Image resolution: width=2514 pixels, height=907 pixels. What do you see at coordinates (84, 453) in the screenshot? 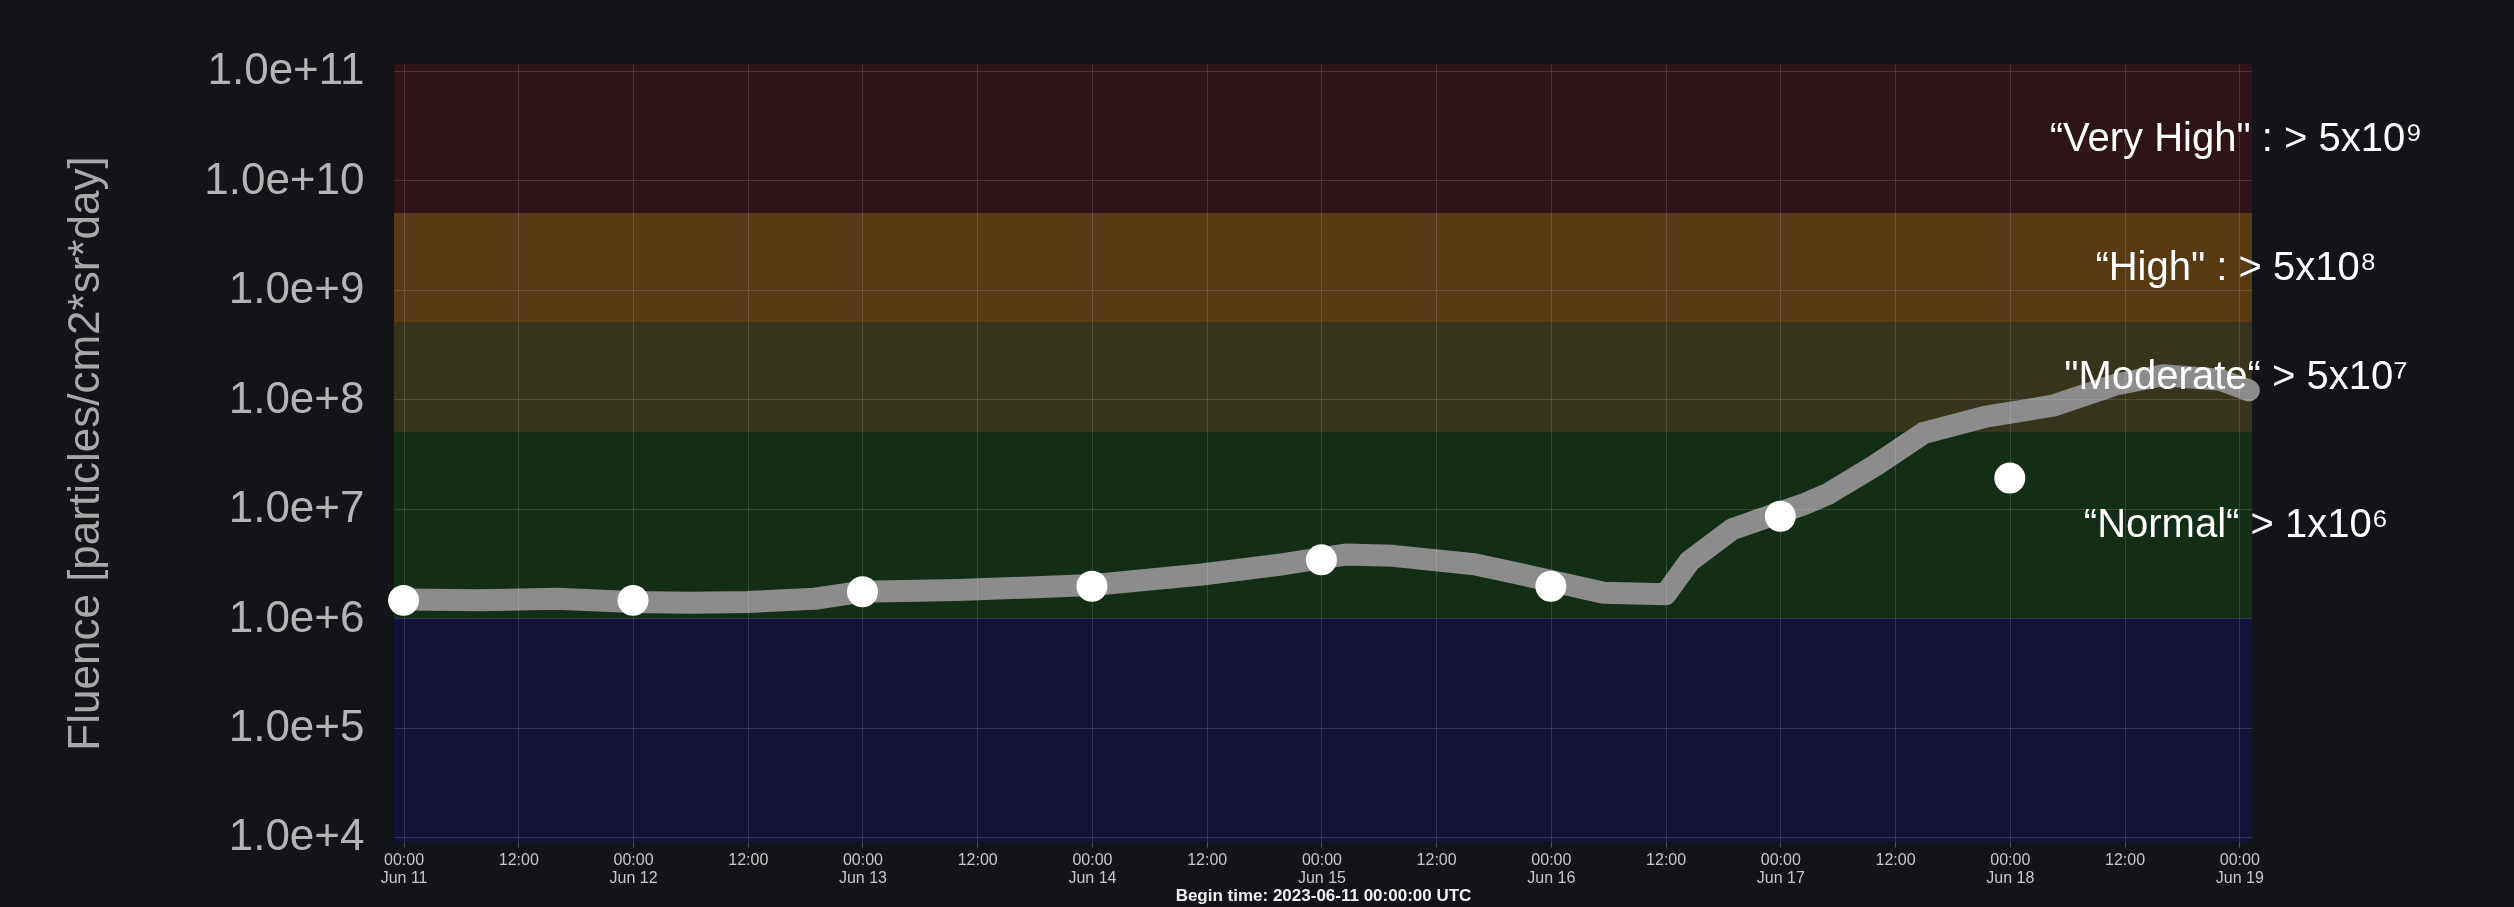
I see `y-axis-title: Fluence [particles/cm2*sr*day]` at bounding box center [84, 453].